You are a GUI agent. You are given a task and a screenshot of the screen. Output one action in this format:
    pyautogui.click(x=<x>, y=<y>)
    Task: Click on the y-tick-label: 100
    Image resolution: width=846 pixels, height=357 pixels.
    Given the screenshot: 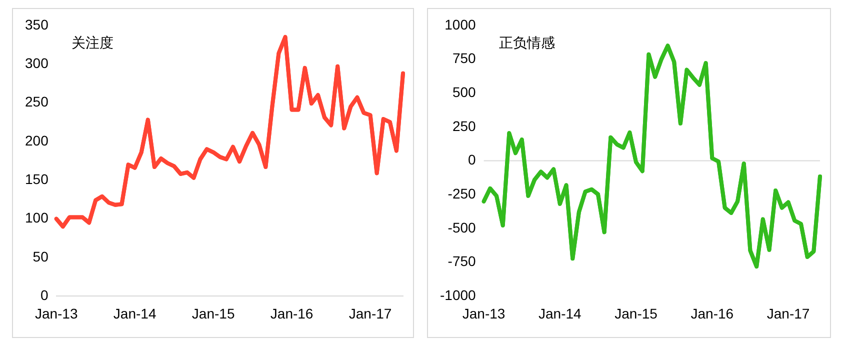 What is the action you would take?
    pyautogui.click(x=37, y=218)
    